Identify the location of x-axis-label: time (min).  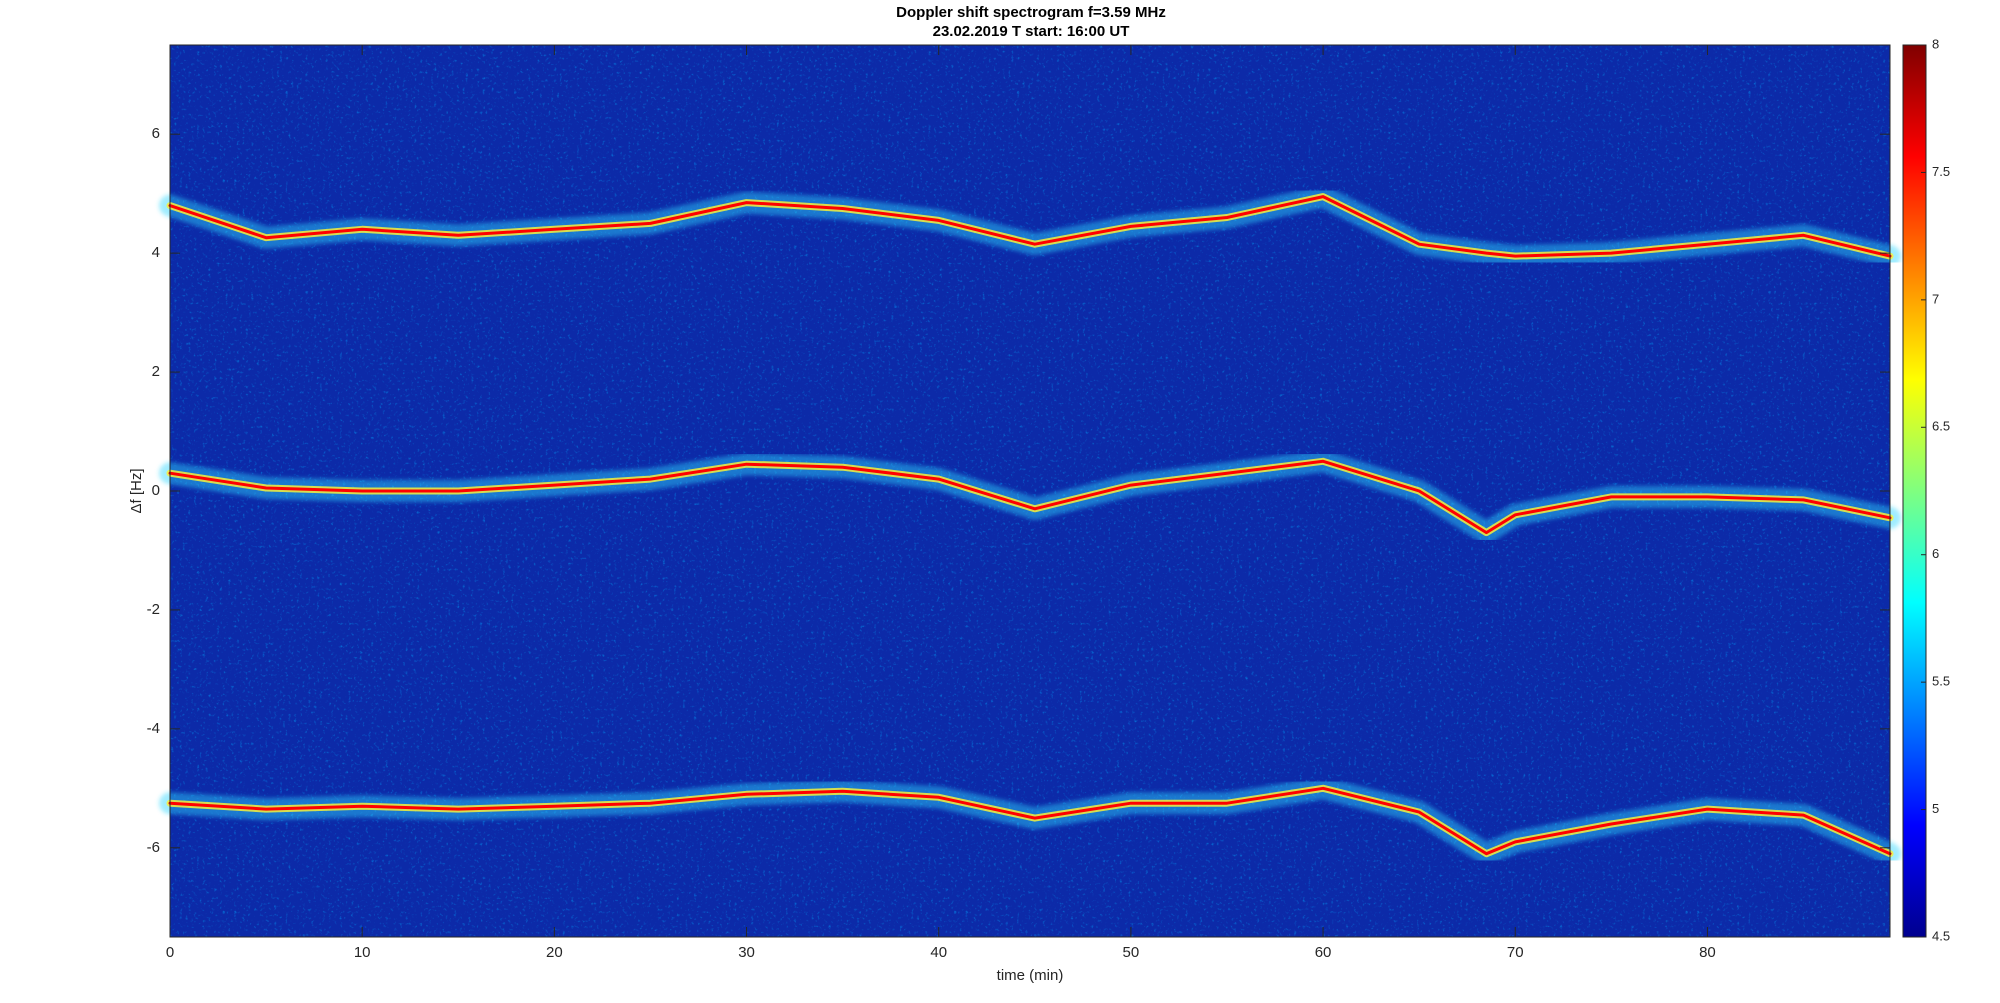
(1030, 975).